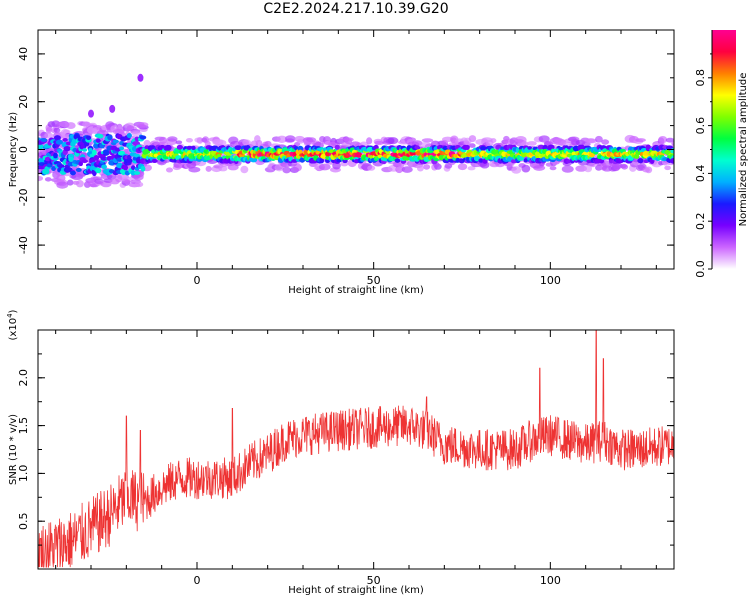 The image size is (750, 600). Describe the element at coordinates (23, 245) in the screenshot. I see `top-y-tick-label: -40` at that location.